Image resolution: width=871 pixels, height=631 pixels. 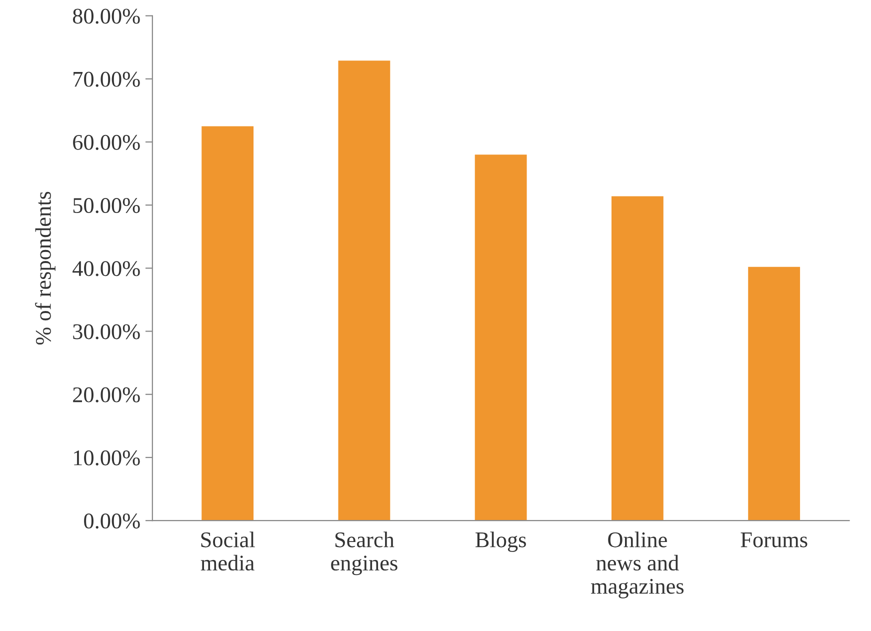 I want to click on y-tick-label: 10.00%, so click(x=107, y=458).